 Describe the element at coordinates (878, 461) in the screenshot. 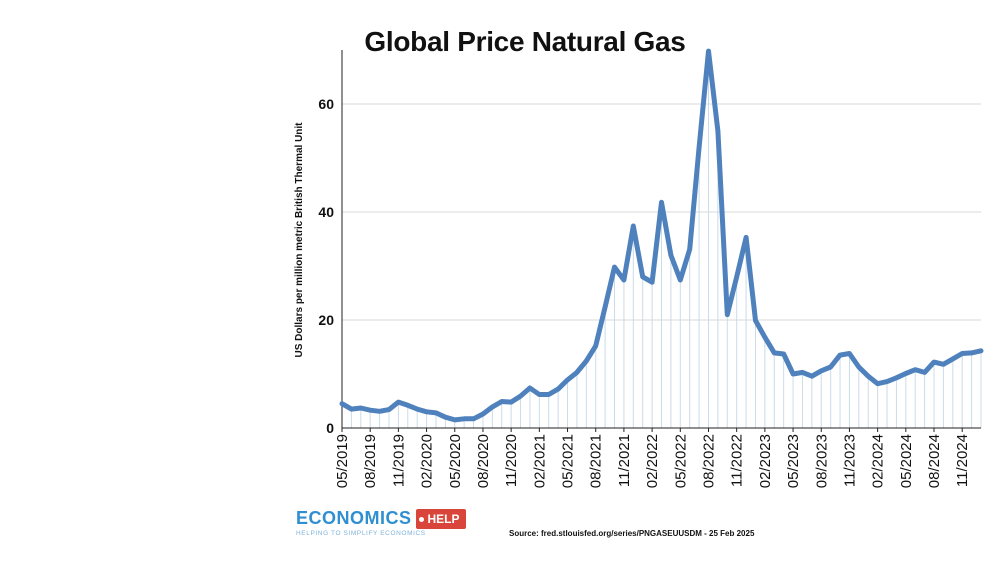

I see `x-tick-label: 02/2024` at that location.